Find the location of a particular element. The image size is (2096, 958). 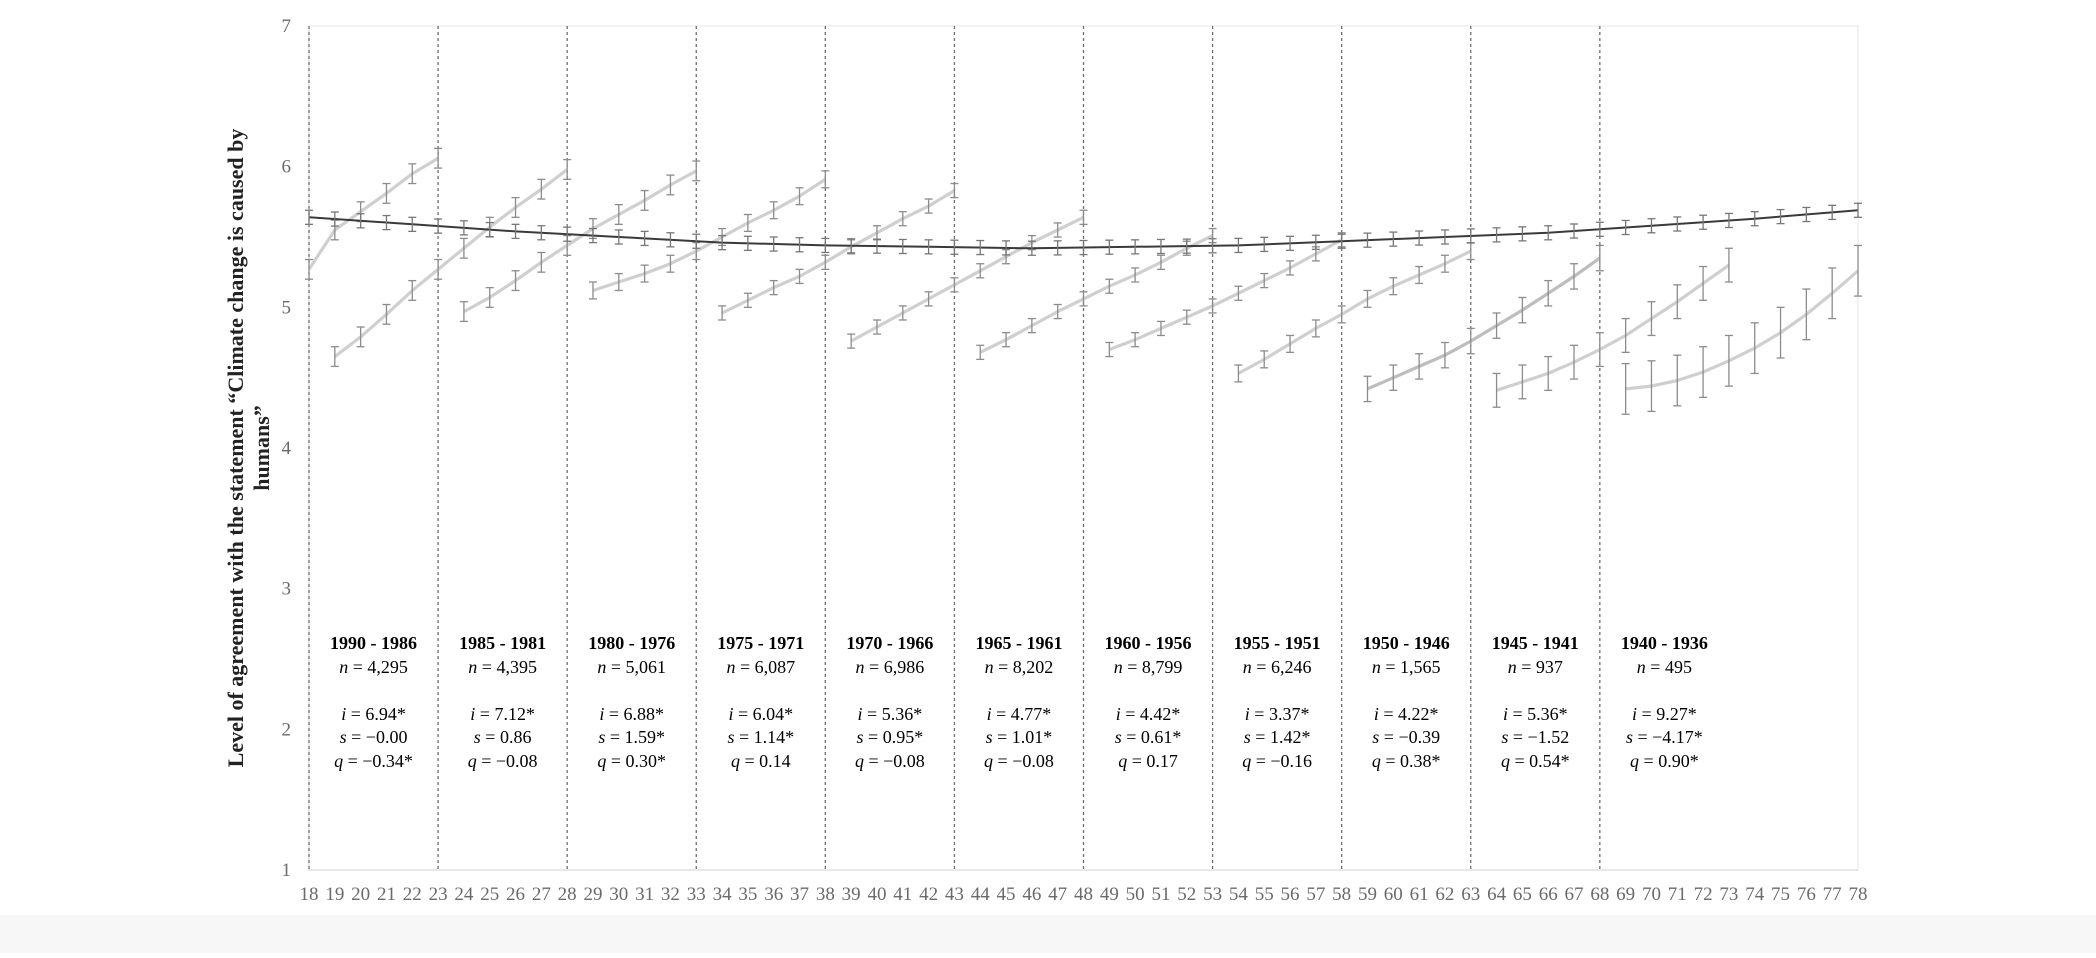

x-tick-label: 46 is located at coordinates (1031, 894).